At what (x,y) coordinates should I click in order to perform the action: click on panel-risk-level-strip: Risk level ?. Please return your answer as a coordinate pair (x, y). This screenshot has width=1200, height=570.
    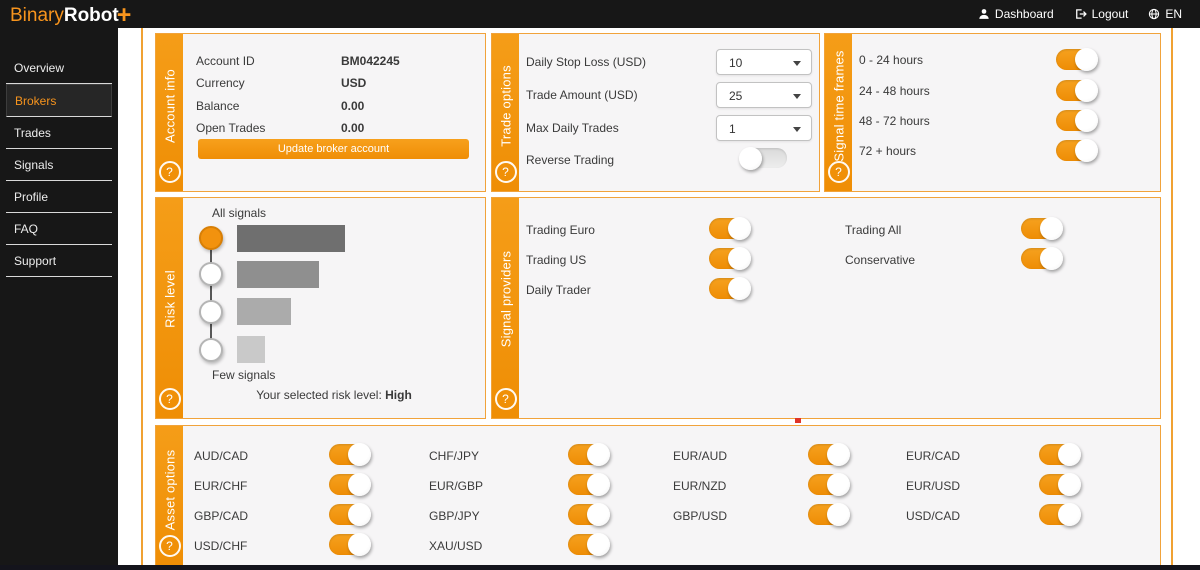
    Looking at the image, I should click on (169, 308).